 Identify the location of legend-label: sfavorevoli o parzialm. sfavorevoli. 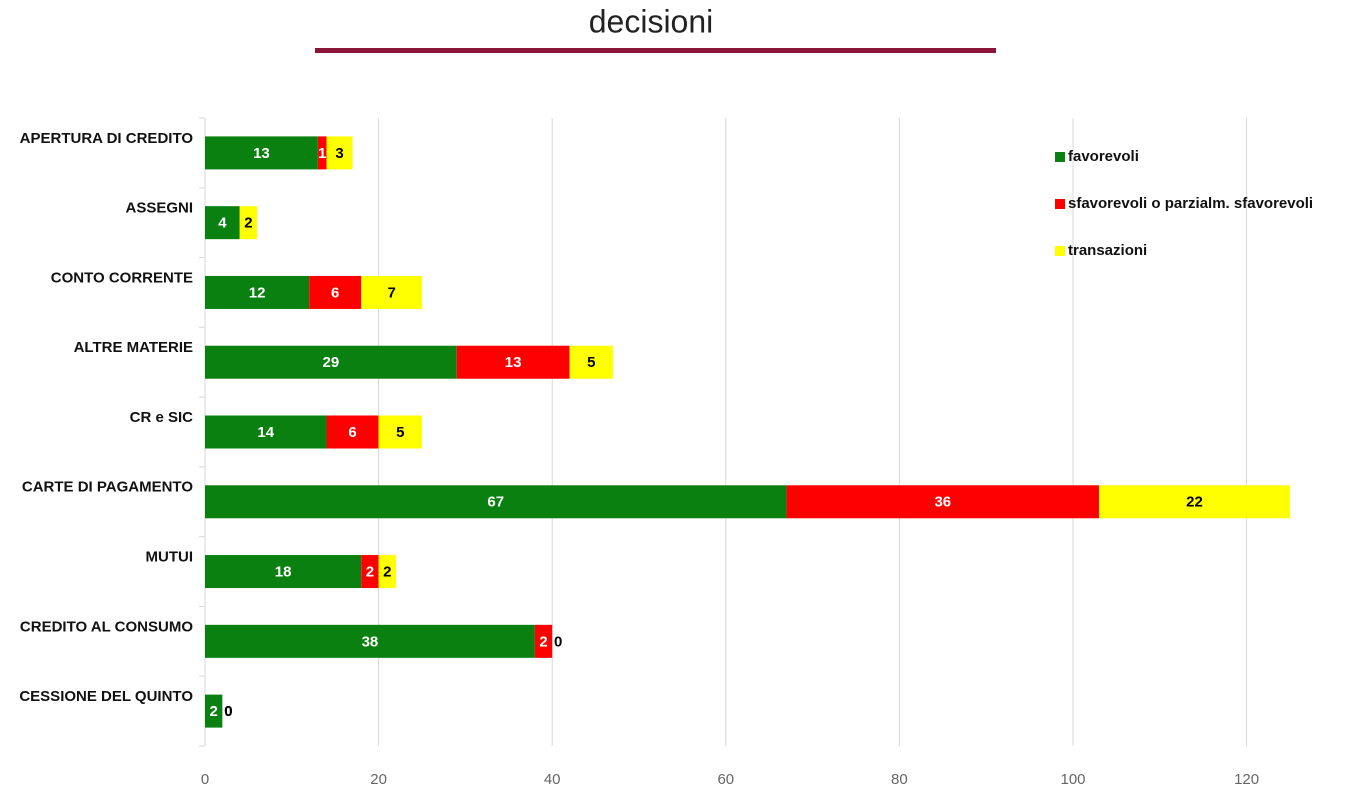
(1190, 203).